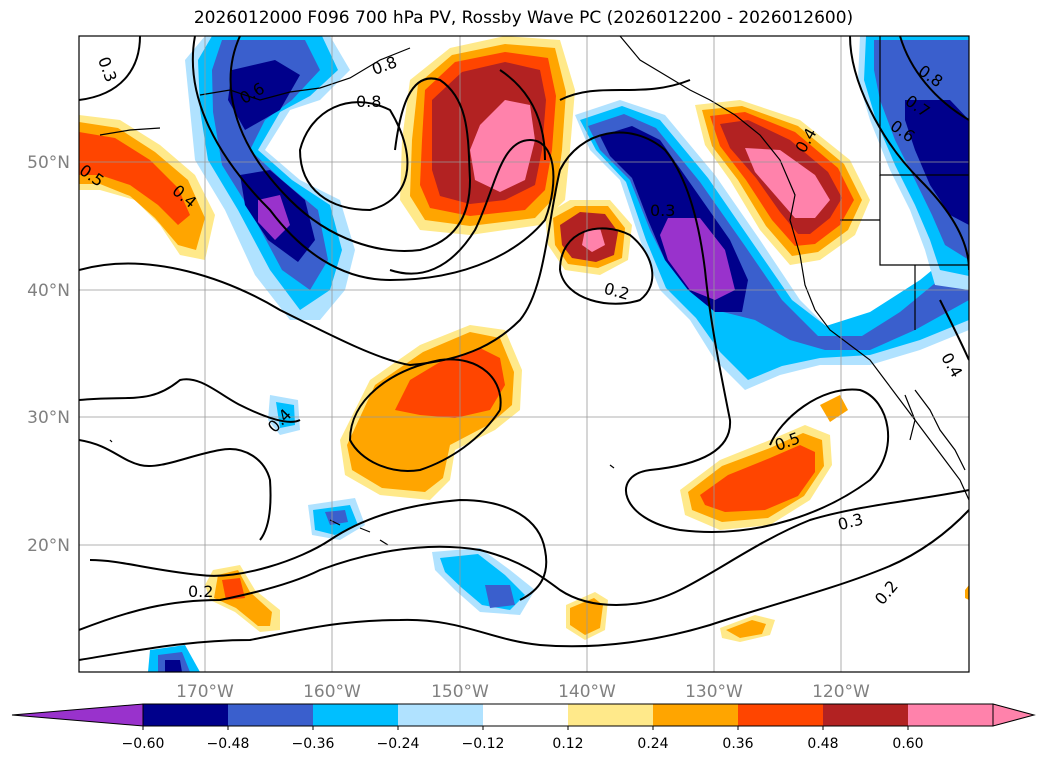 This screenshot has width=1047, height=765. I want to click on lon-label: 120°W, so click(841, 692).